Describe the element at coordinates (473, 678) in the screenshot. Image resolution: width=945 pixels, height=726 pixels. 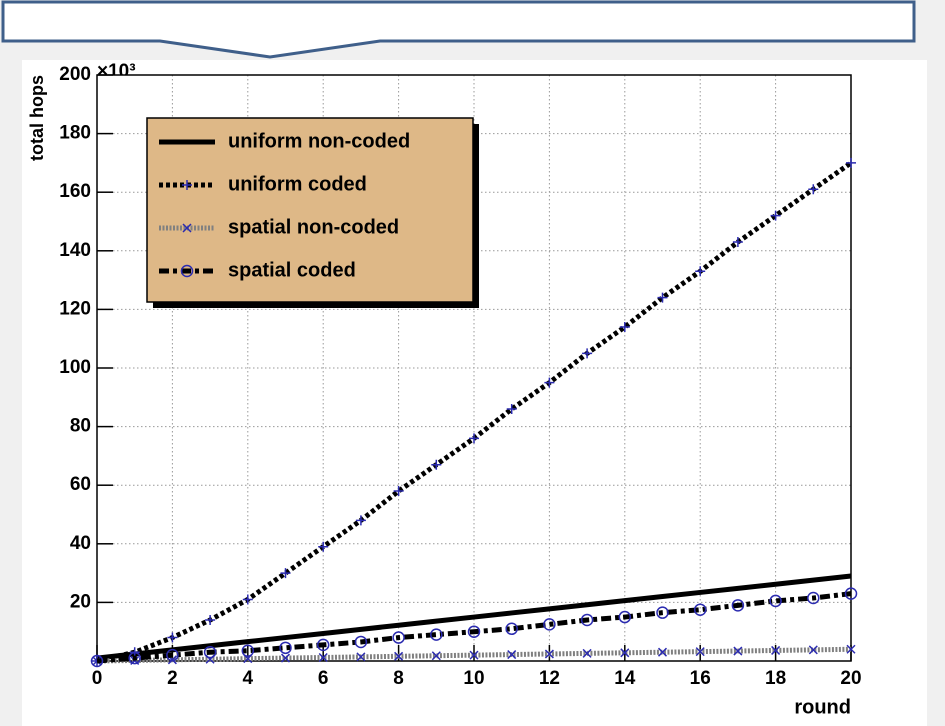
I see `x-tick-label: 10` at that location.